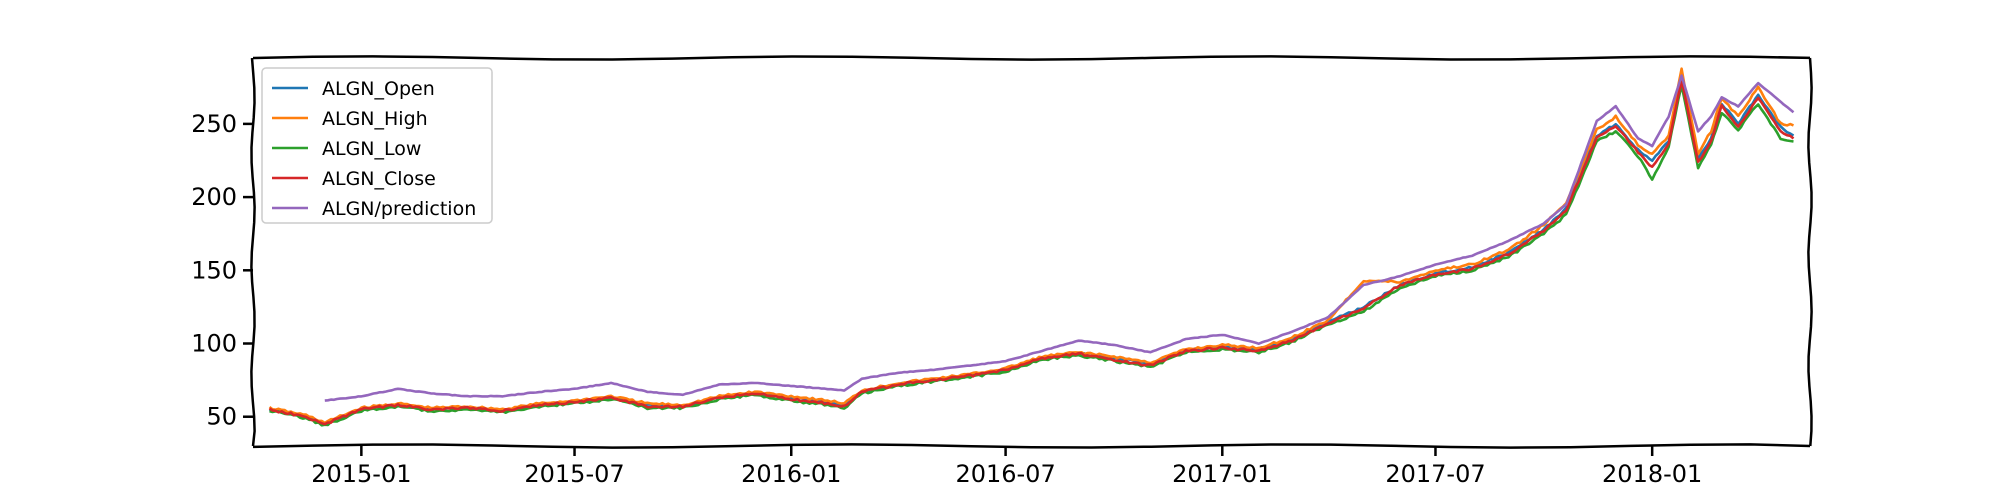  I want to click on y-tick-label: 150, so click(214, 270).